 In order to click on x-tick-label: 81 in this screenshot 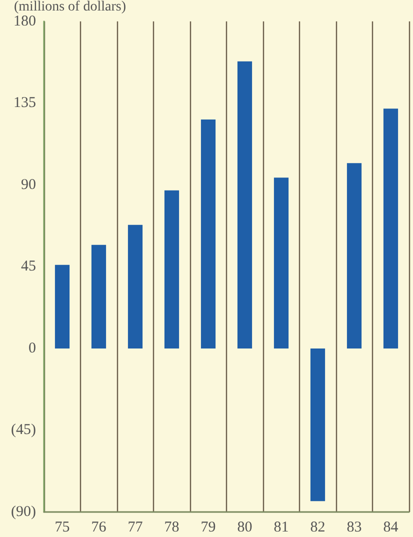, I will do `click(281, 528)`.